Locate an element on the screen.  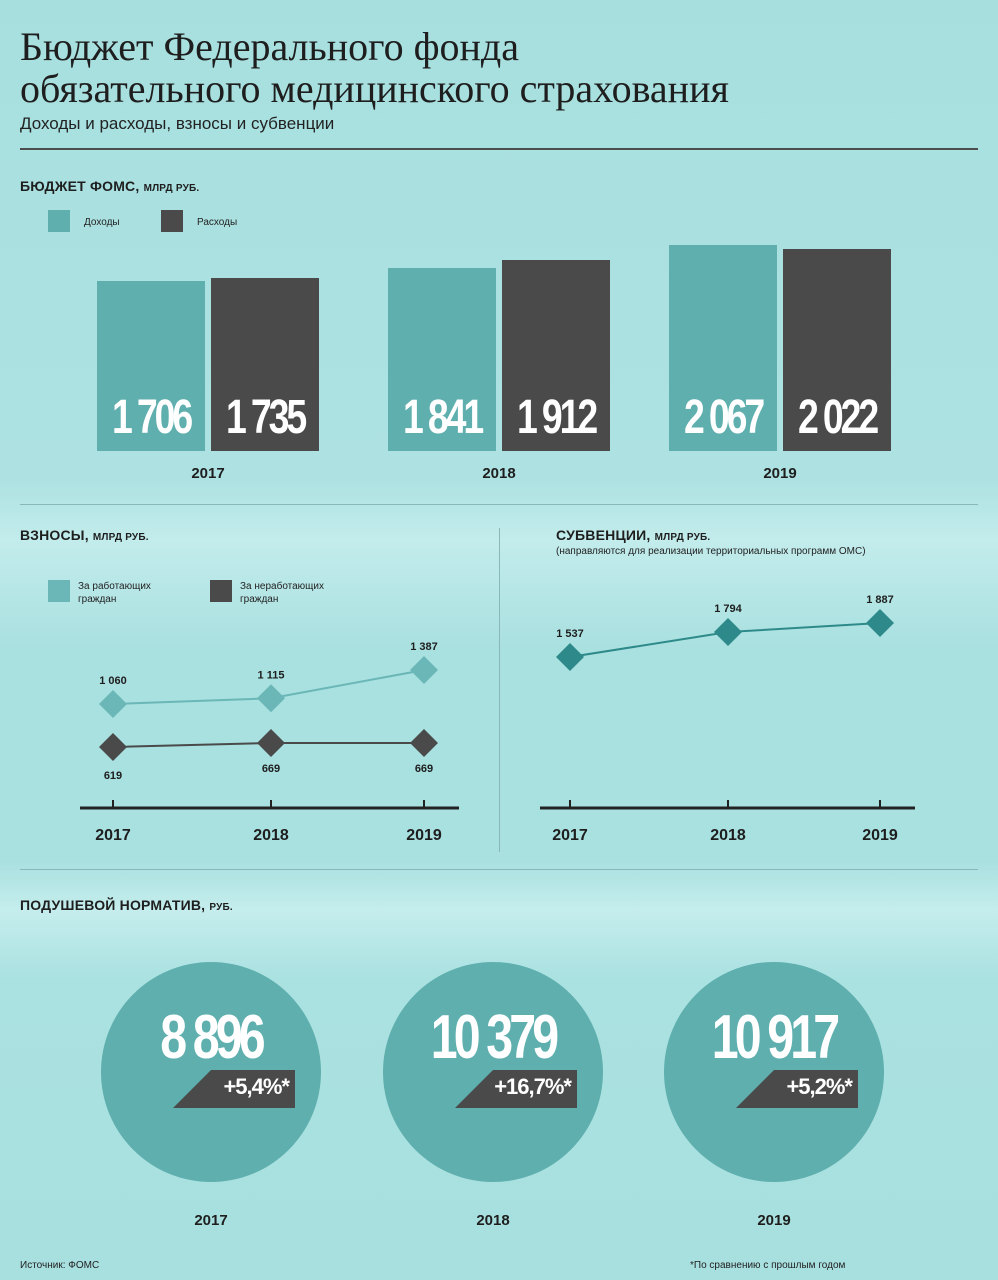
working-value-label: 1 115 is located at coordinates (271, 675).